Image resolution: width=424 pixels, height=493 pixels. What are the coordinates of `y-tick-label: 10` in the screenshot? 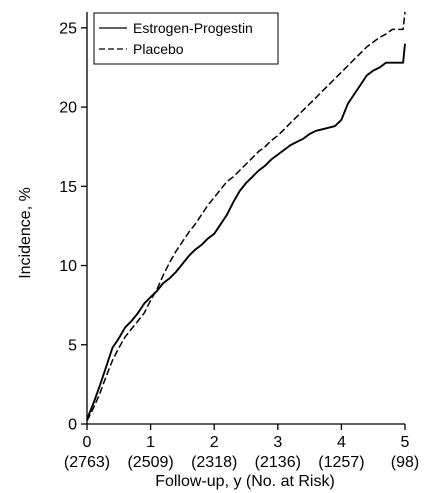 It's located at (68, 266).